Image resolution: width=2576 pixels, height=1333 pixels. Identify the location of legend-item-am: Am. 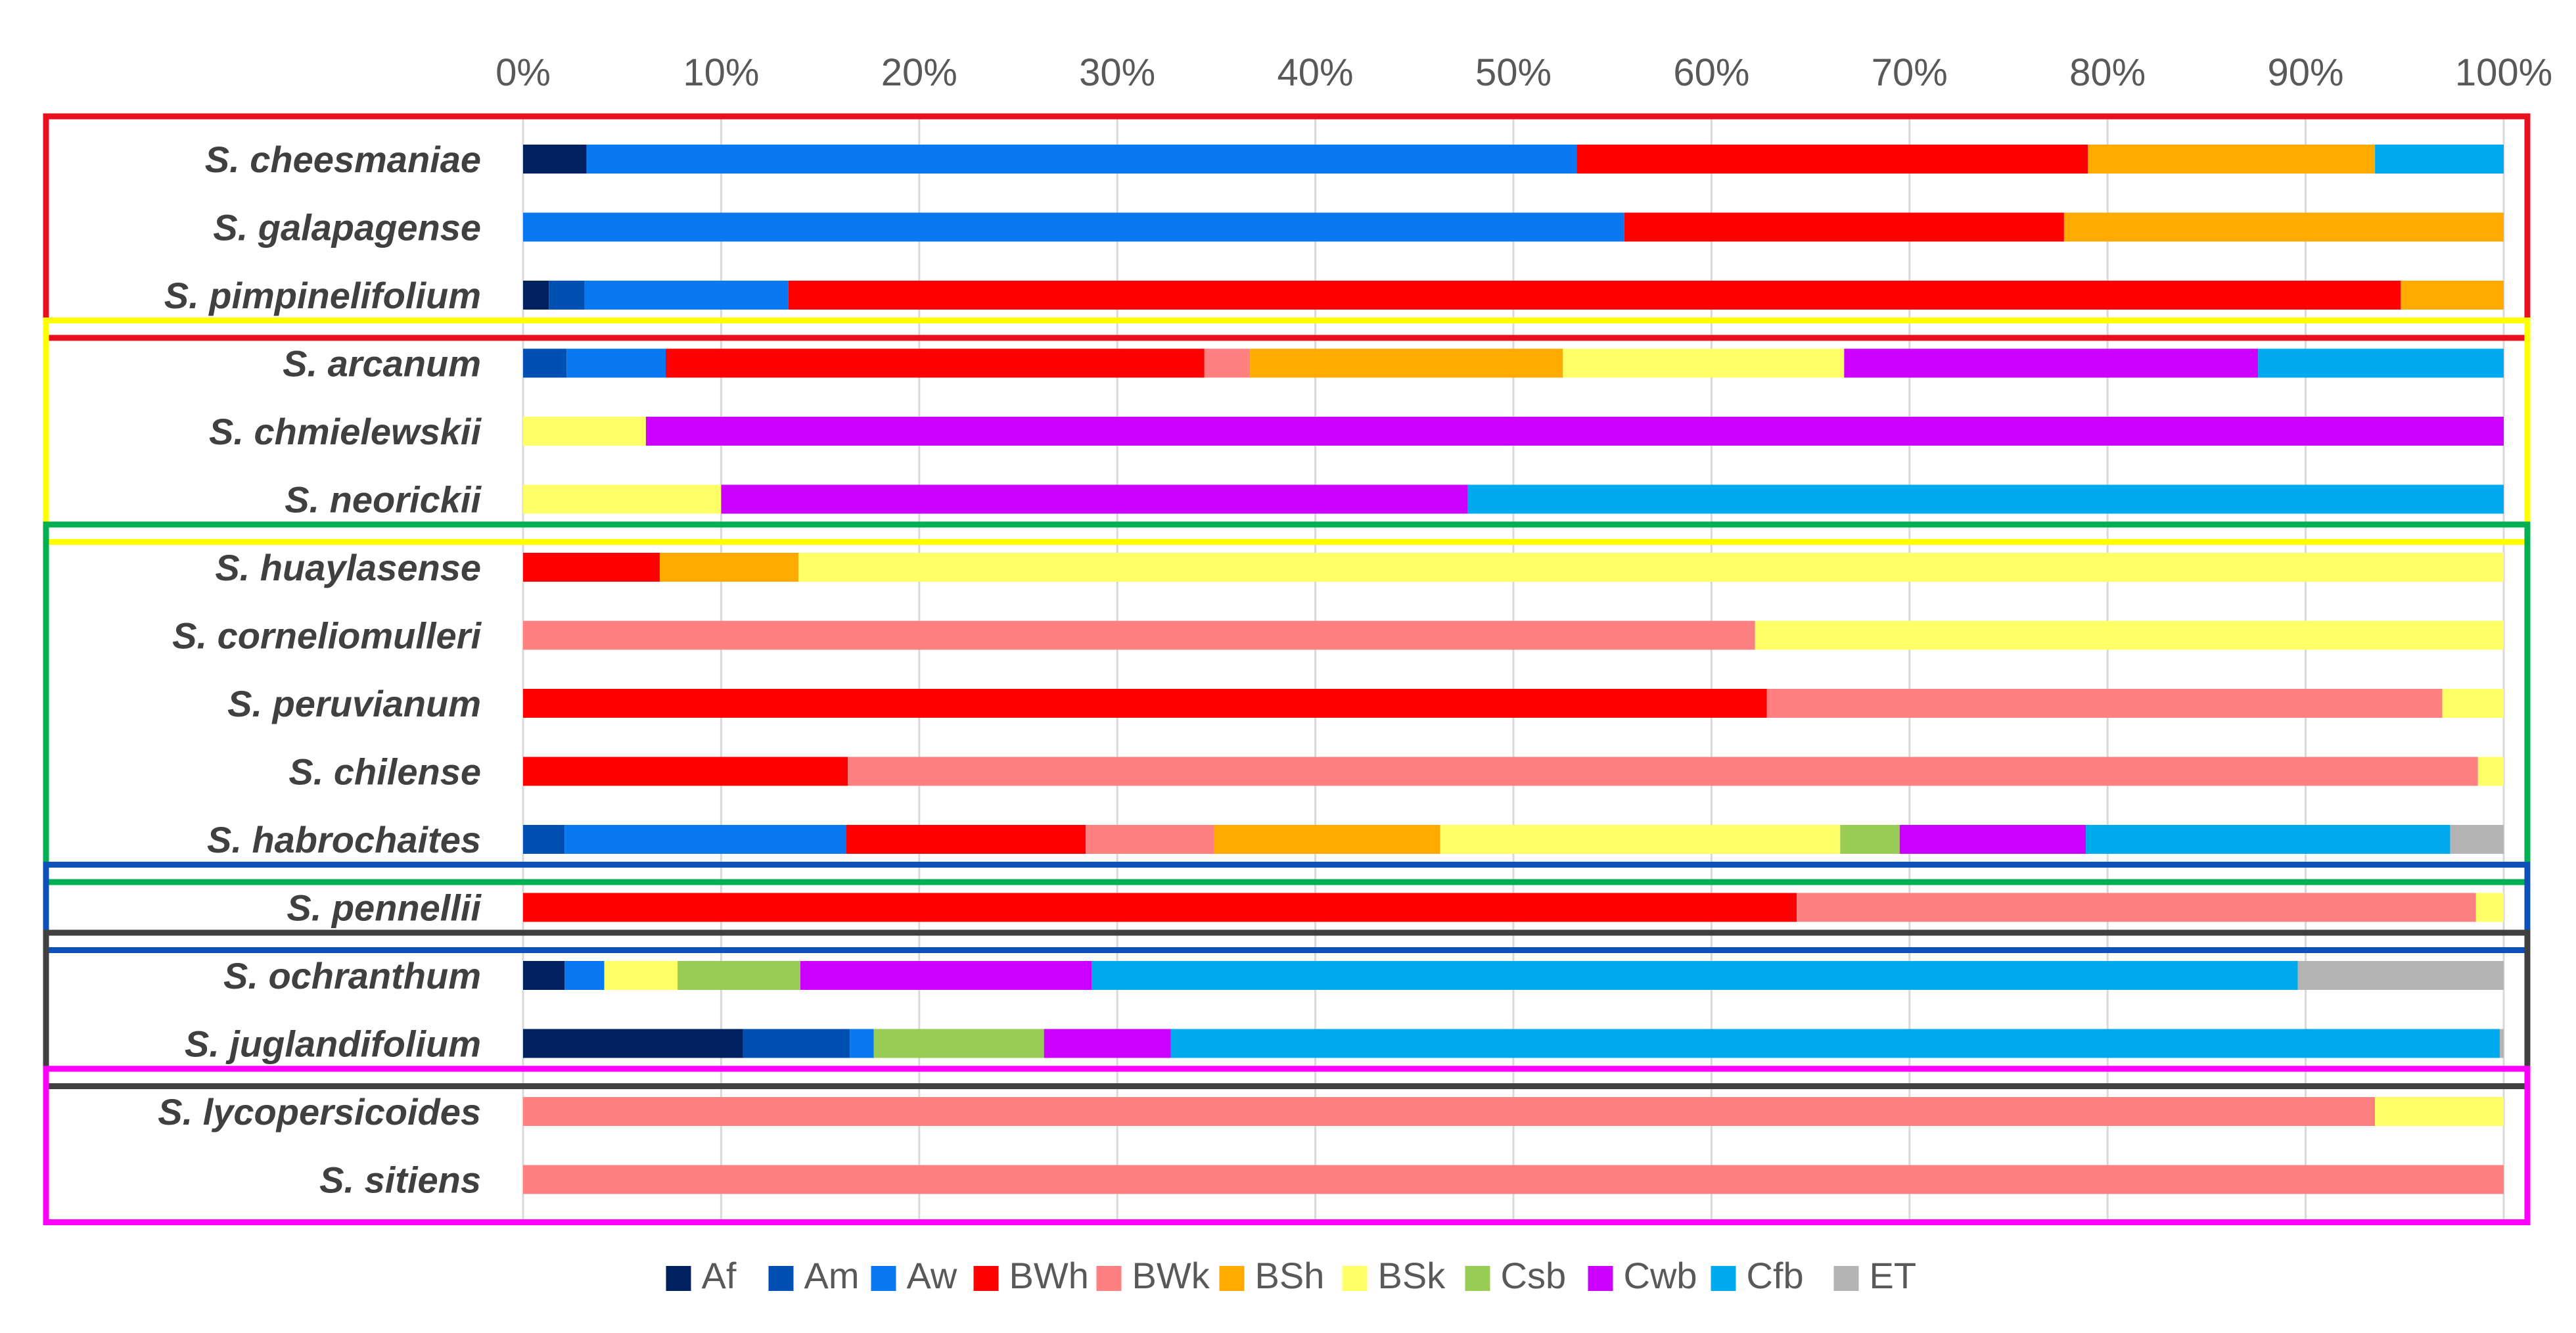
(814, 1275).